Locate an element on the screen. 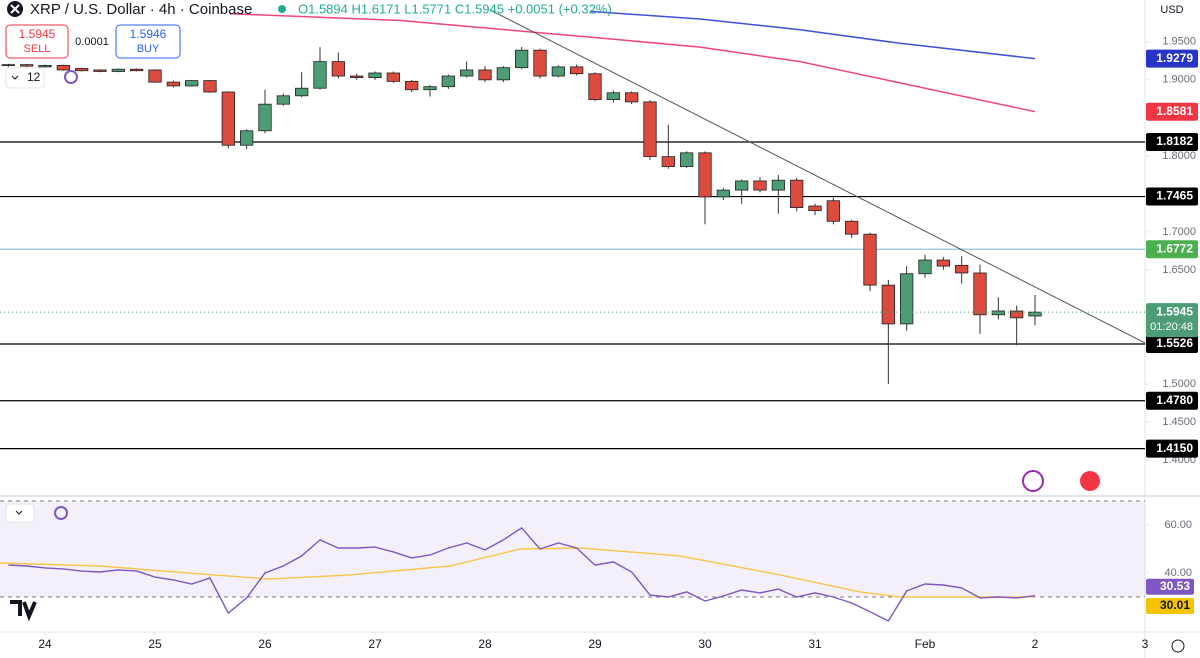  x-tick-label: 2 is located at coordinates (1035, 644).